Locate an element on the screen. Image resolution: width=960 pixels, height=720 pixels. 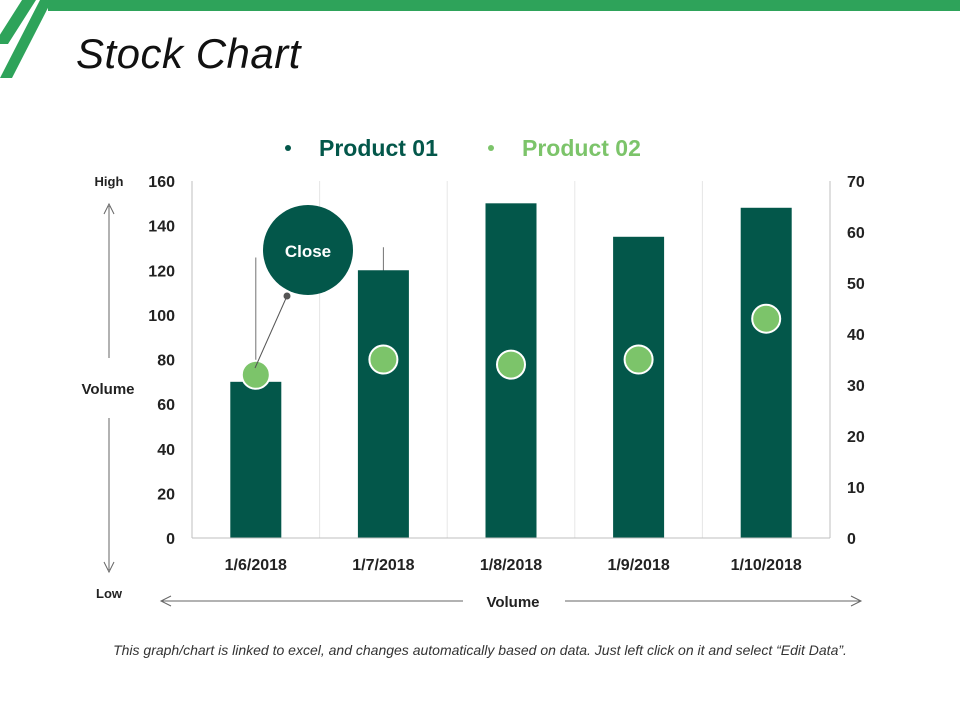
right-tick-label: 50 is located at coordinates (856, 284).